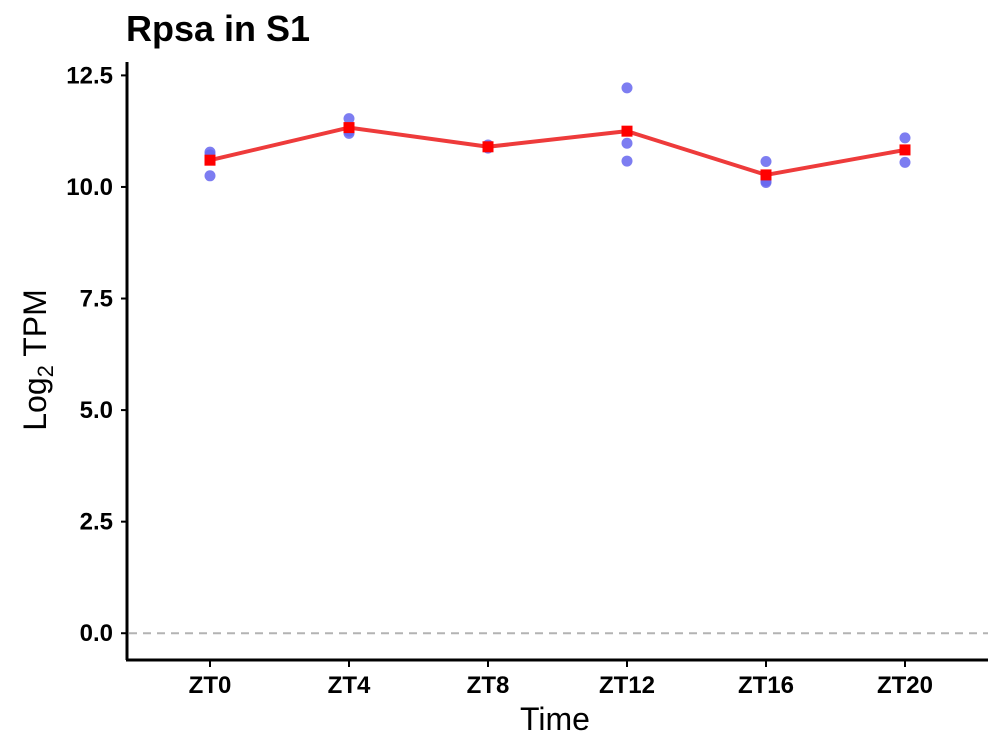 This screenshot has height=750, width=1000. Describe the element at coordinates (96, 410) in the screenshot. I see `y-tick-label: 5.0` at that location.